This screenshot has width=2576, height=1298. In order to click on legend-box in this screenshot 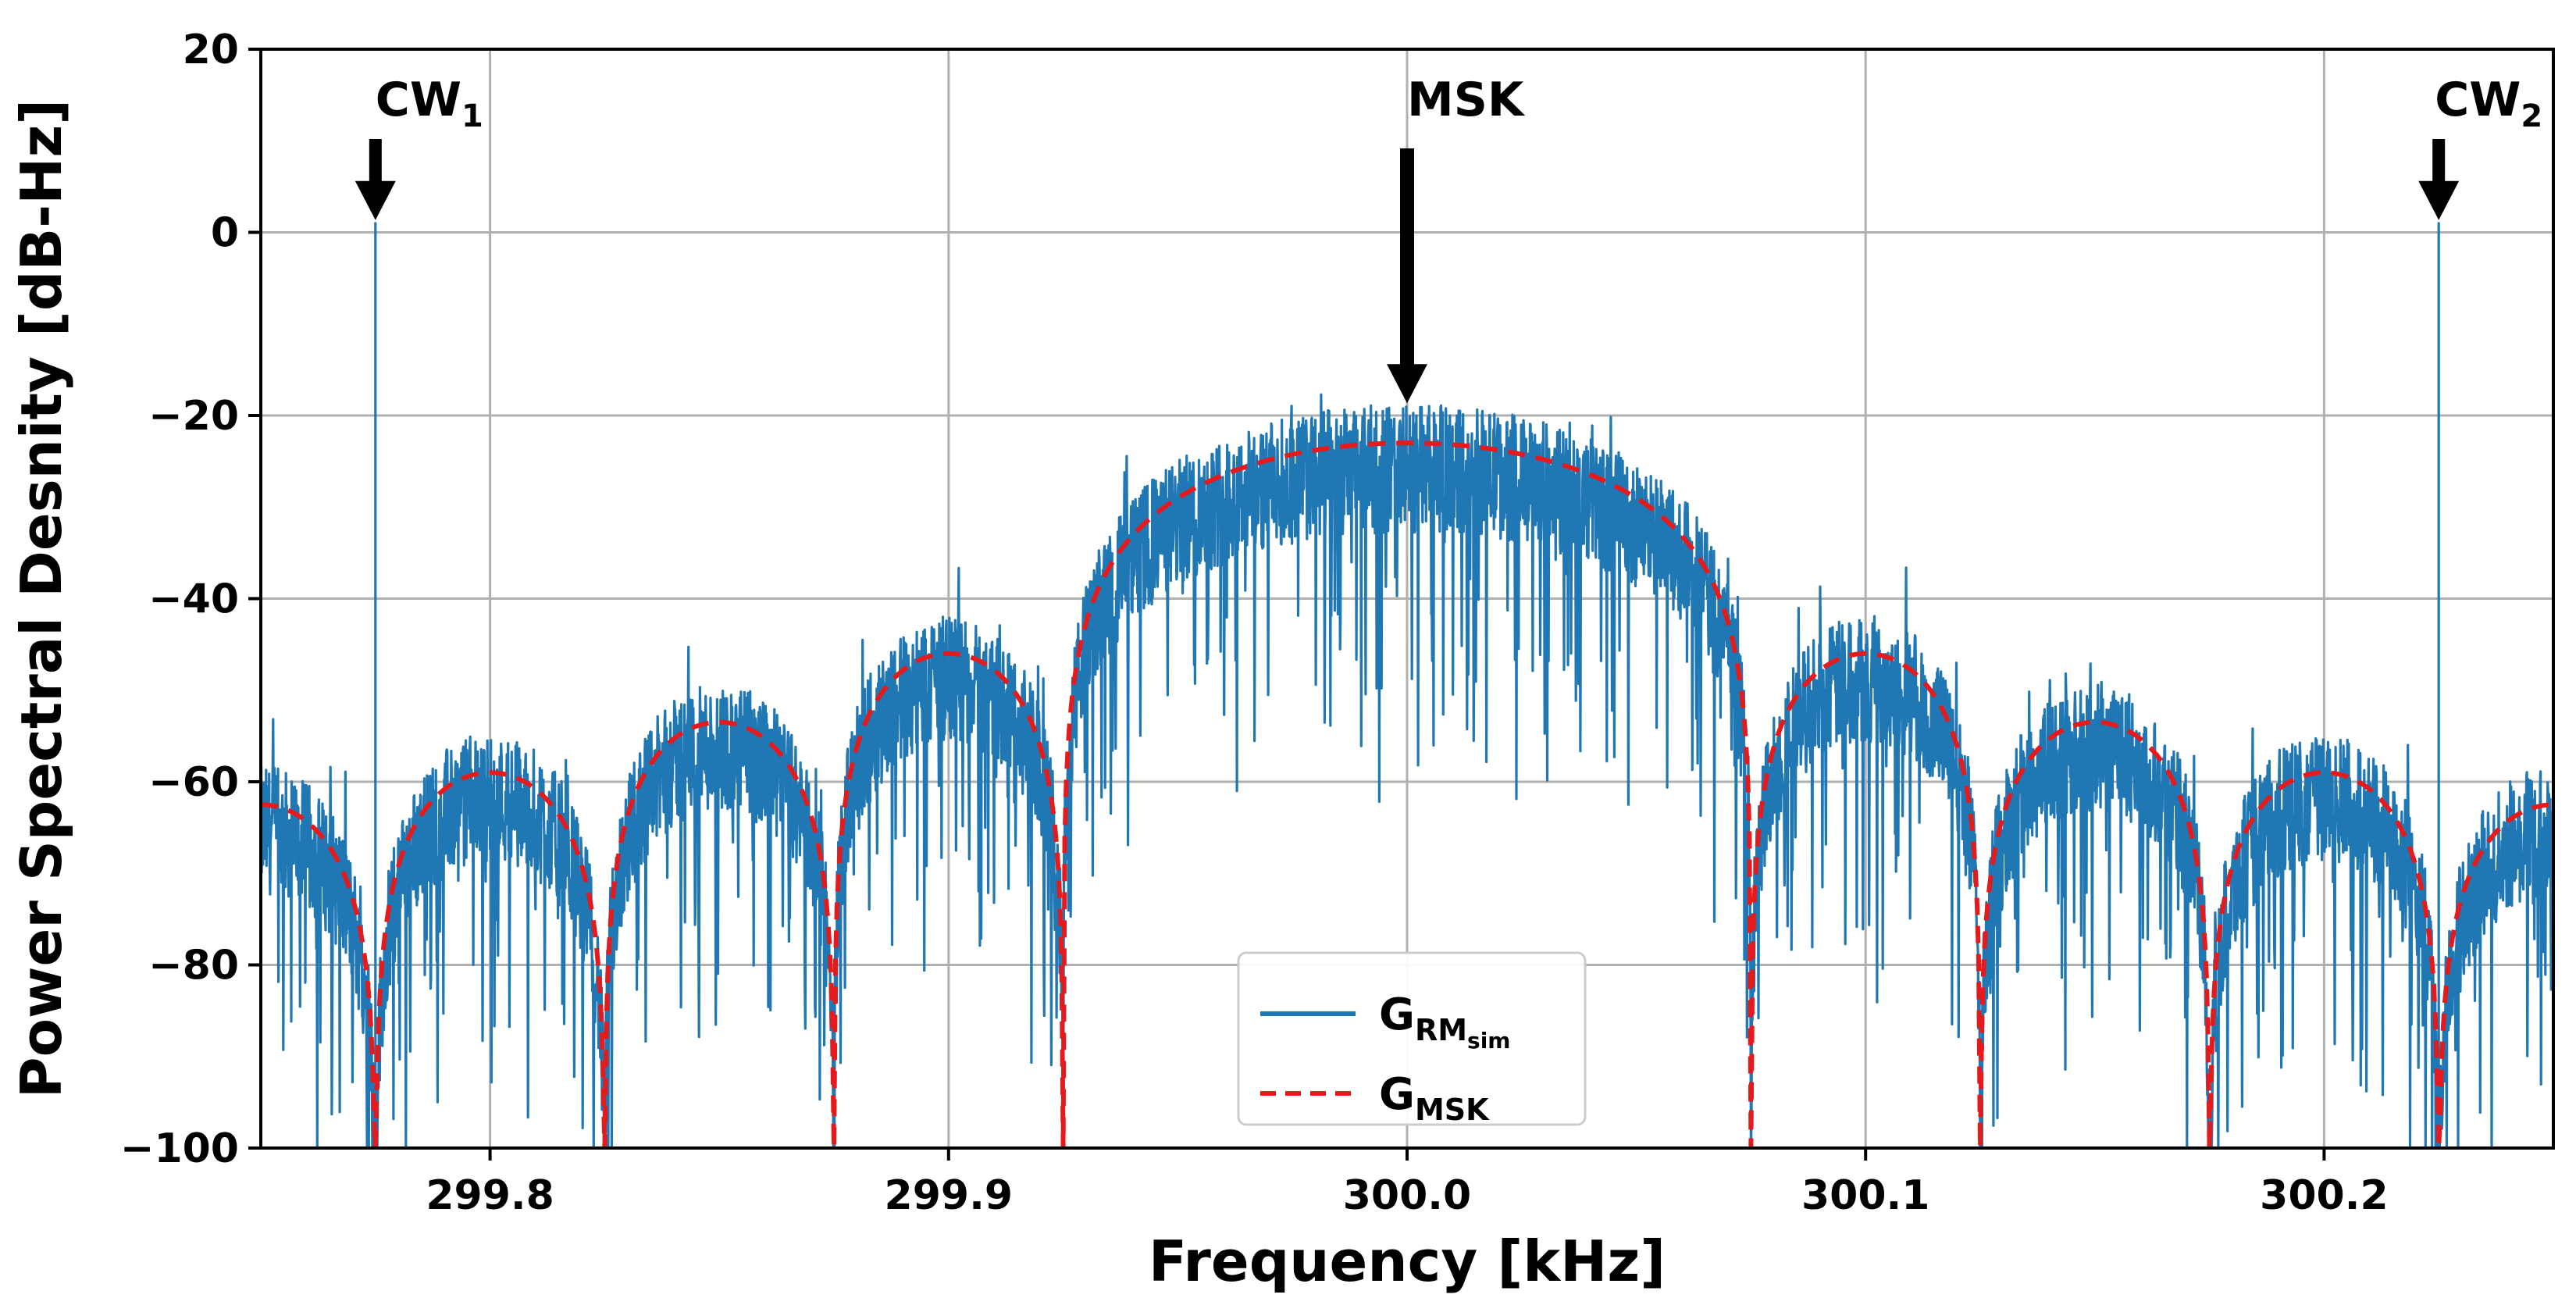, I will do `click(1412, 1038)`.